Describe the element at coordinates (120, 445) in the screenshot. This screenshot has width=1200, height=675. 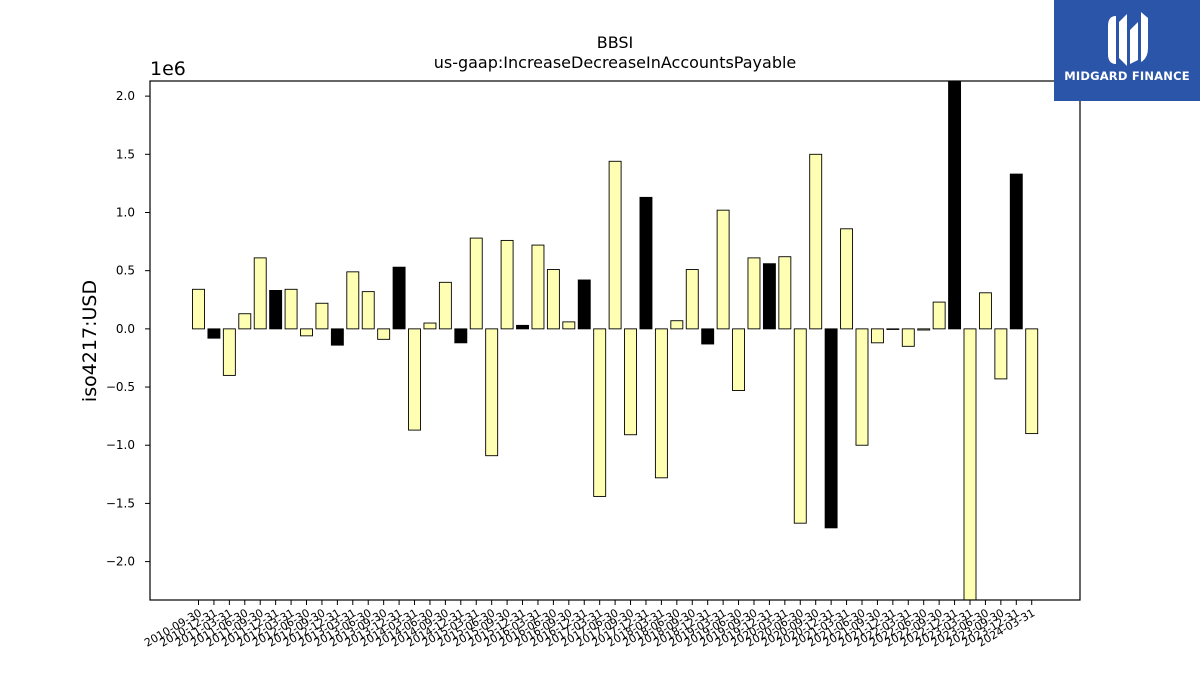
I see `y-tick-label: −1.0` at that location.